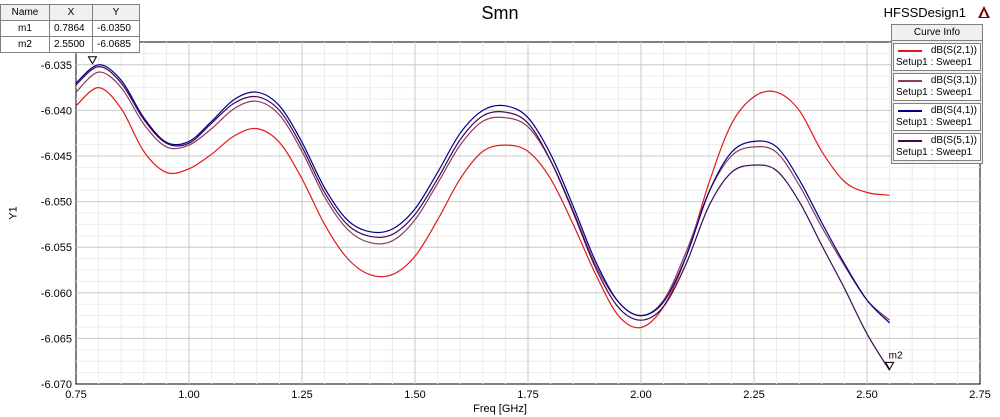 This screenshot has width=1000, height=417. What do you see at coordinates (56, 294) in the screenshot?
I see `y-tick-label: -6.060` at bounding box center [56, 294].